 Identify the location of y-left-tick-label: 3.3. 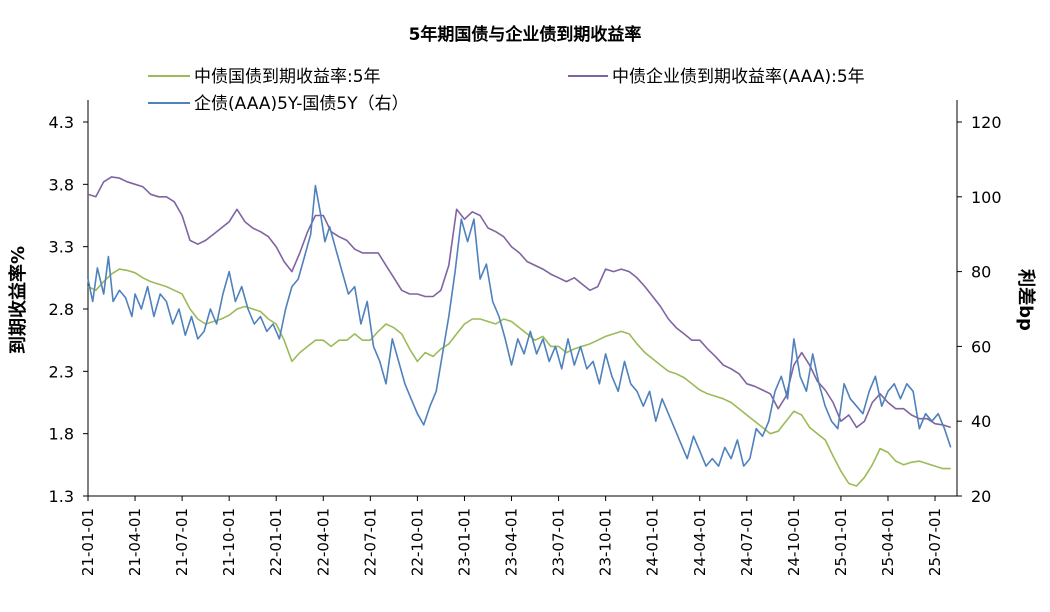
(61, 247).